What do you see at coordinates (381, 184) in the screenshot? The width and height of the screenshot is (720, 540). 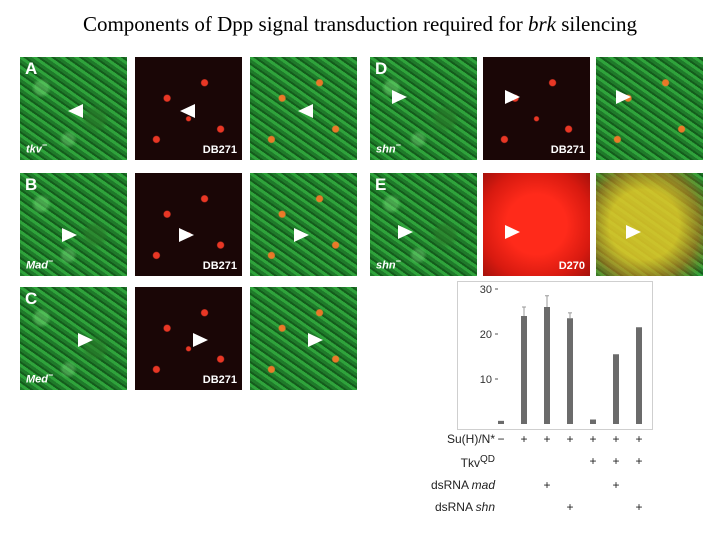 I see `panel-letter-e: E` at bounding box center [381, 184].